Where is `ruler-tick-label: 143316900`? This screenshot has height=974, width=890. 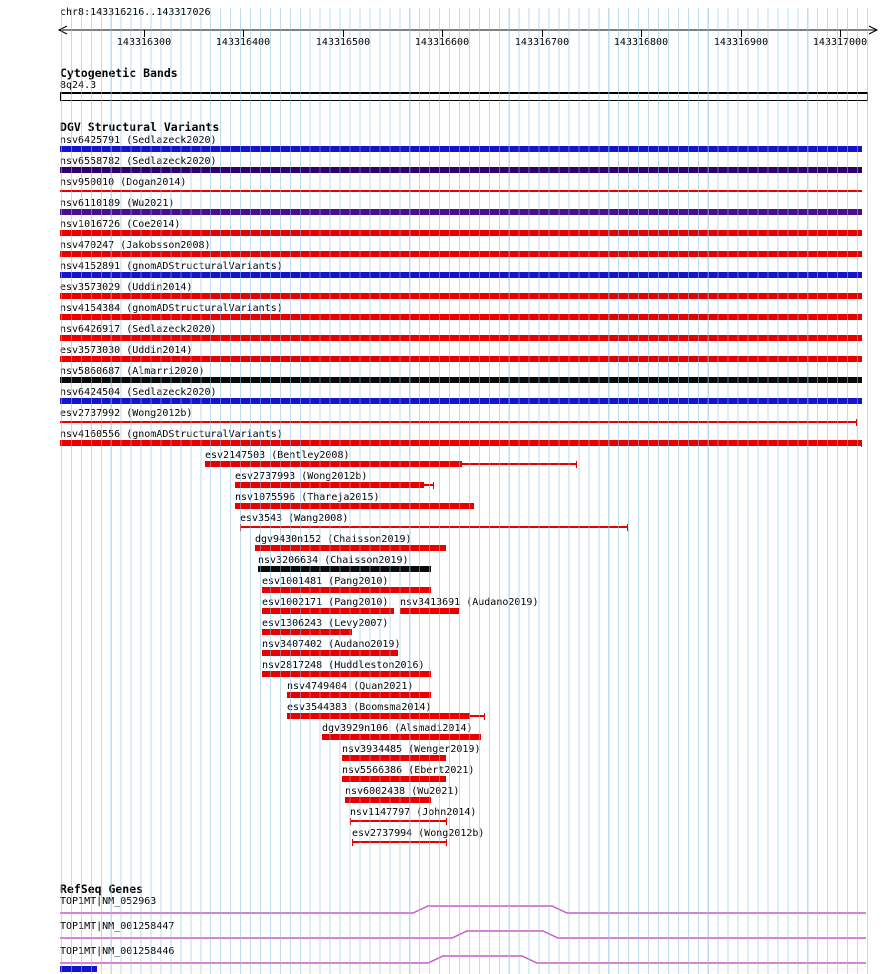
ruler-tick-label: 143316900 is located at coordinates (741, 42).